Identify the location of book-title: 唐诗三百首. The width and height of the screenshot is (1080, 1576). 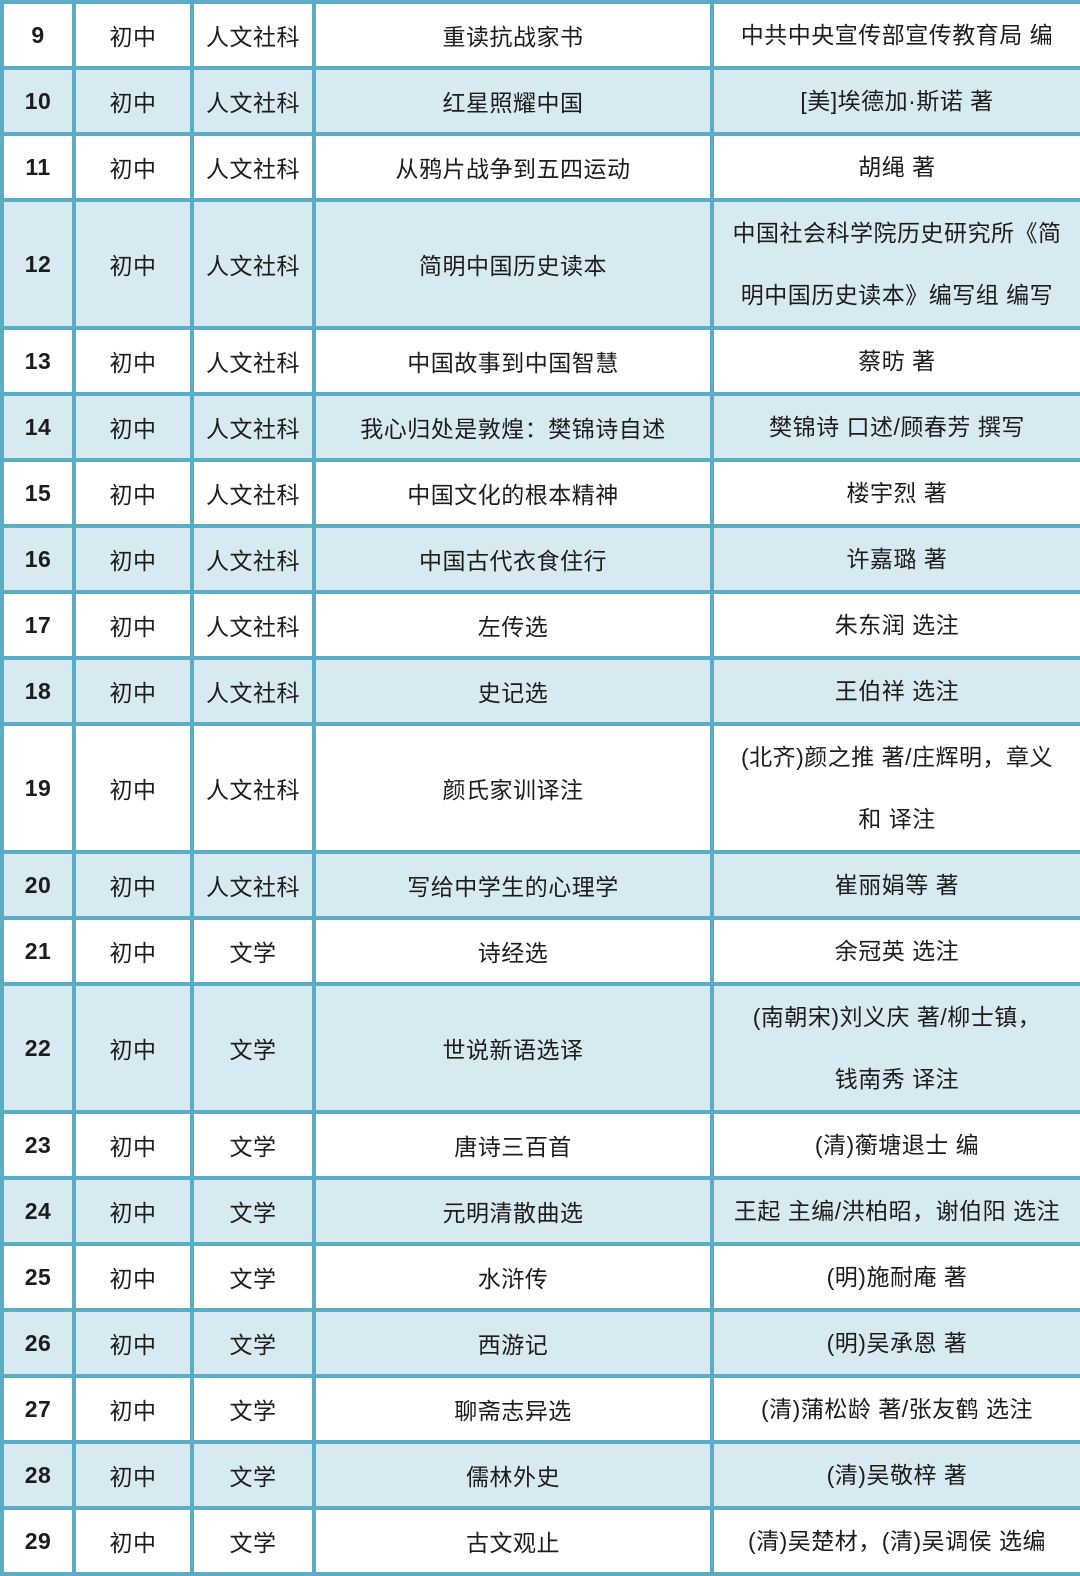
(513, 1145).